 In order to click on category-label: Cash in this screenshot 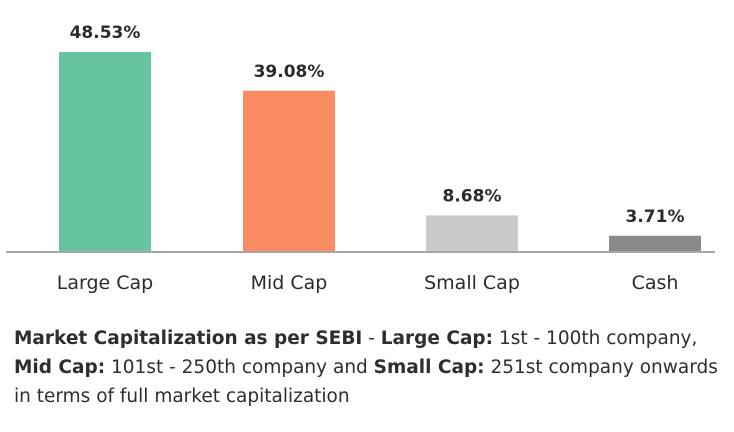, I will do `click(655, 283)`.